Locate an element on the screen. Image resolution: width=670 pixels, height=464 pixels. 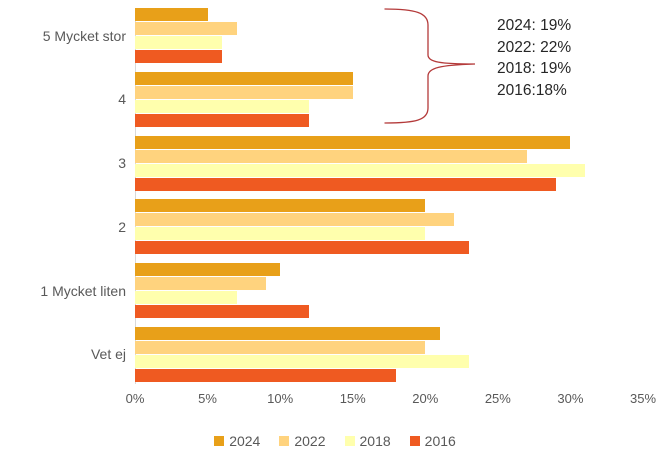
category-row: 2 is located at coordinates (321, 227).